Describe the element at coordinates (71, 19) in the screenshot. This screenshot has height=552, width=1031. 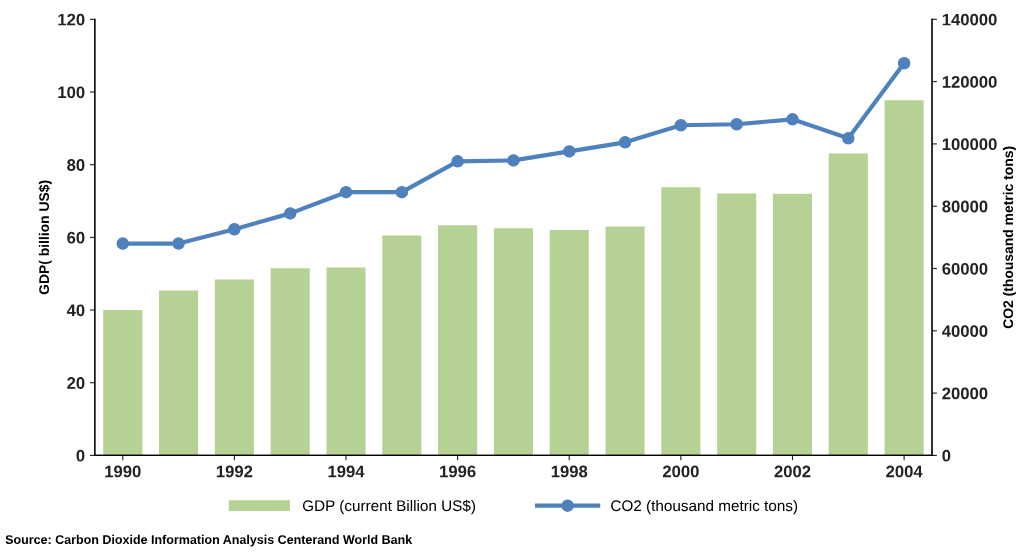
I see `y-tick-label: 120` at that location.